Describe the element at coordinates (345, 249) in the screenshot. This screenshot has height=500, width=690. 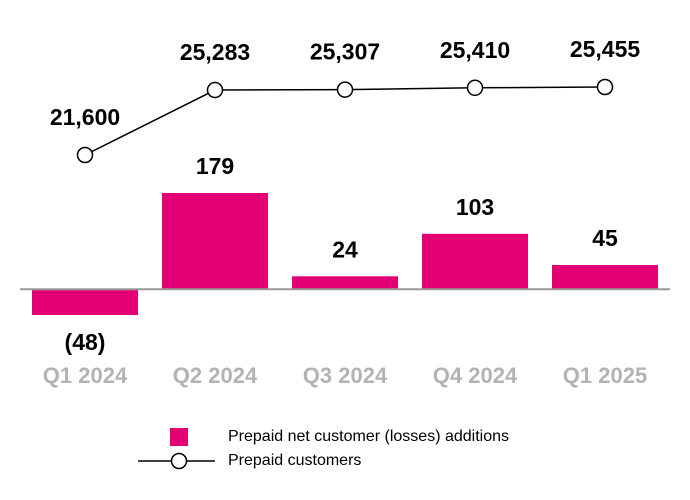
I see `value-label: 24` at that location.